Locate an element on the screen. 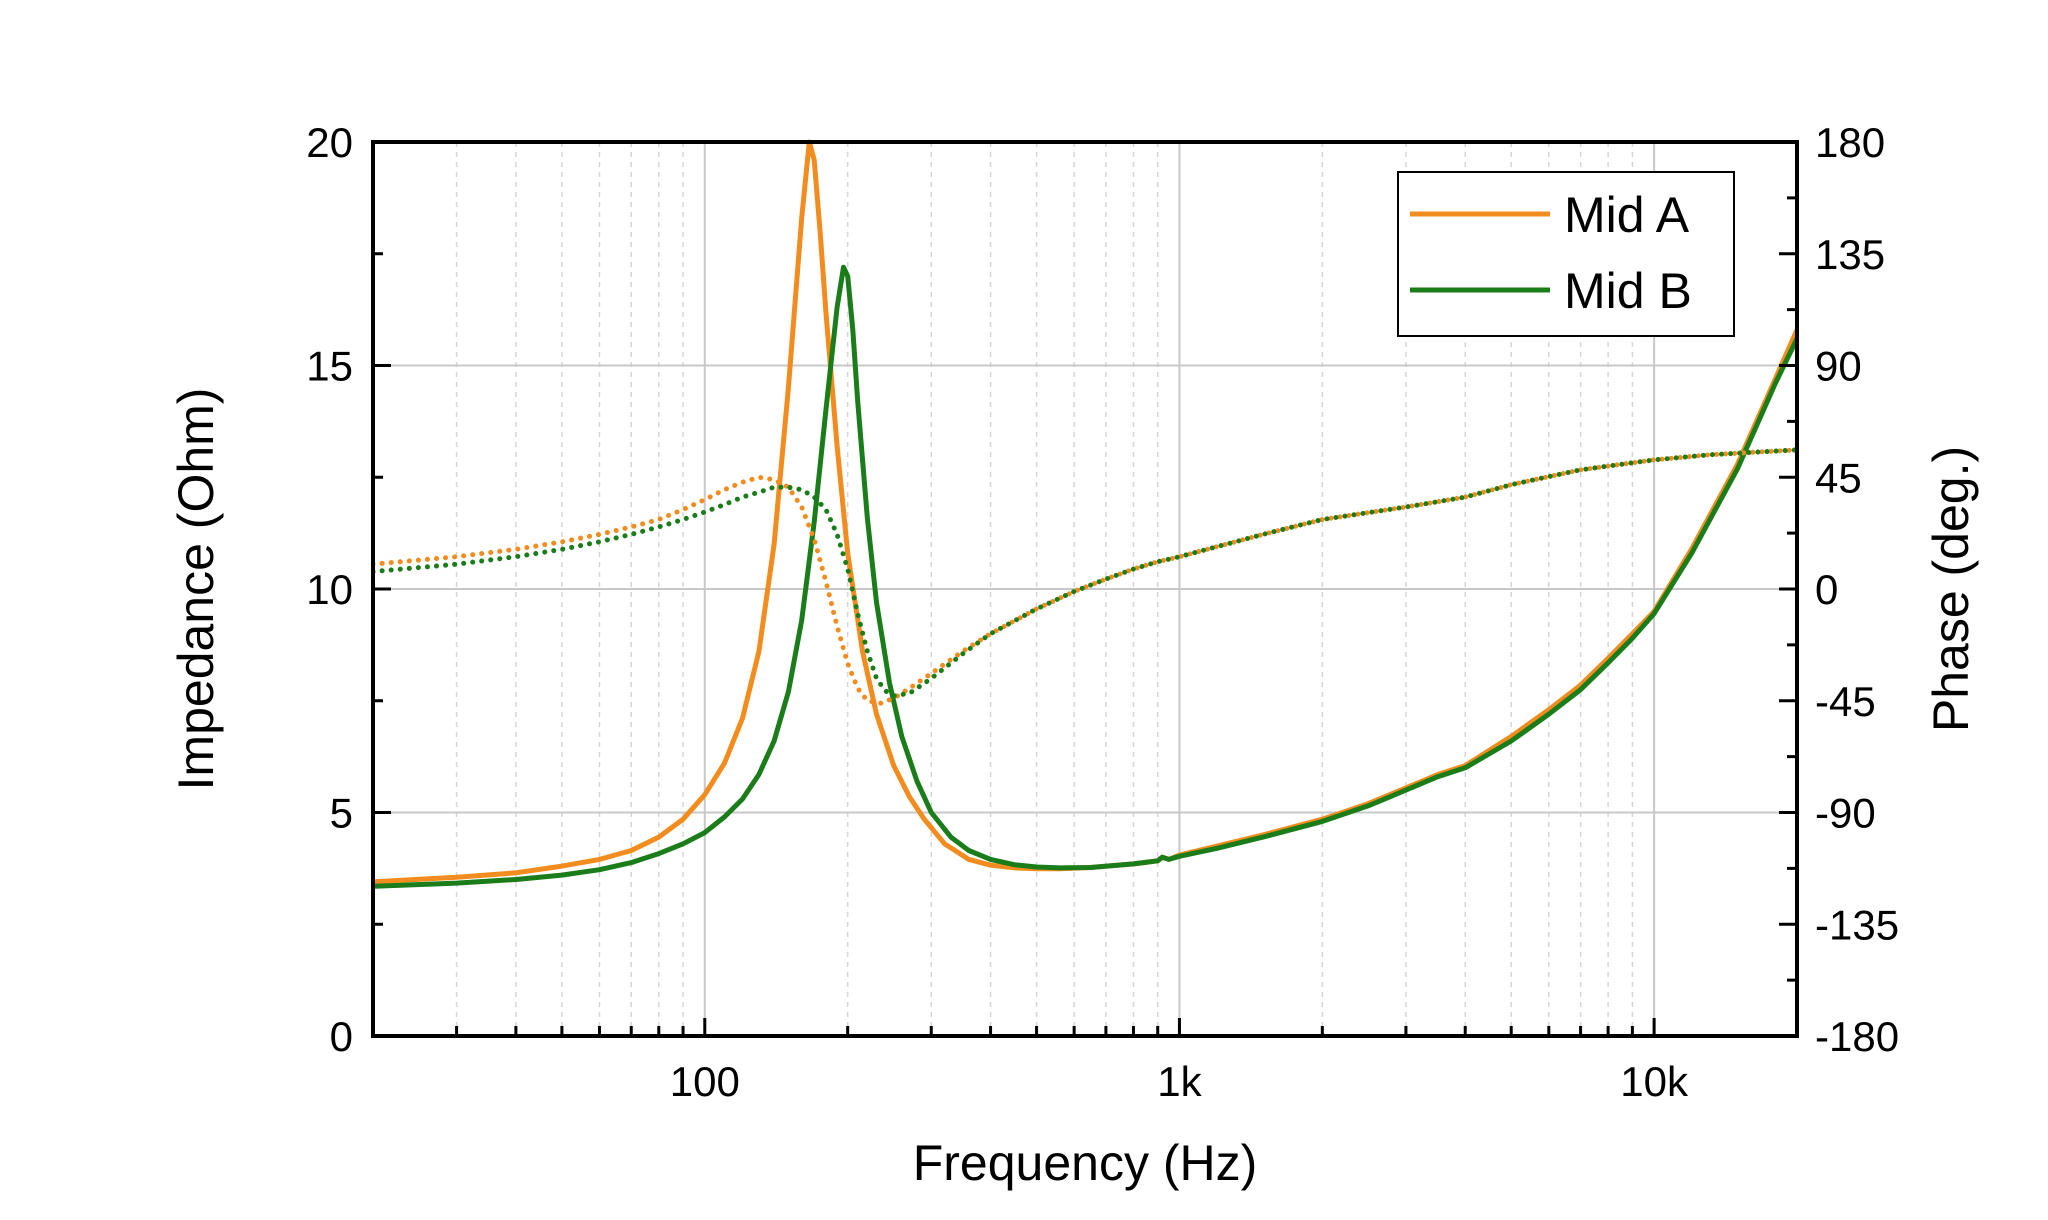 The width and height of the screenshot is (2048, 1220). y-right-tick-label: -135 is located at coordinates (1857, 924).